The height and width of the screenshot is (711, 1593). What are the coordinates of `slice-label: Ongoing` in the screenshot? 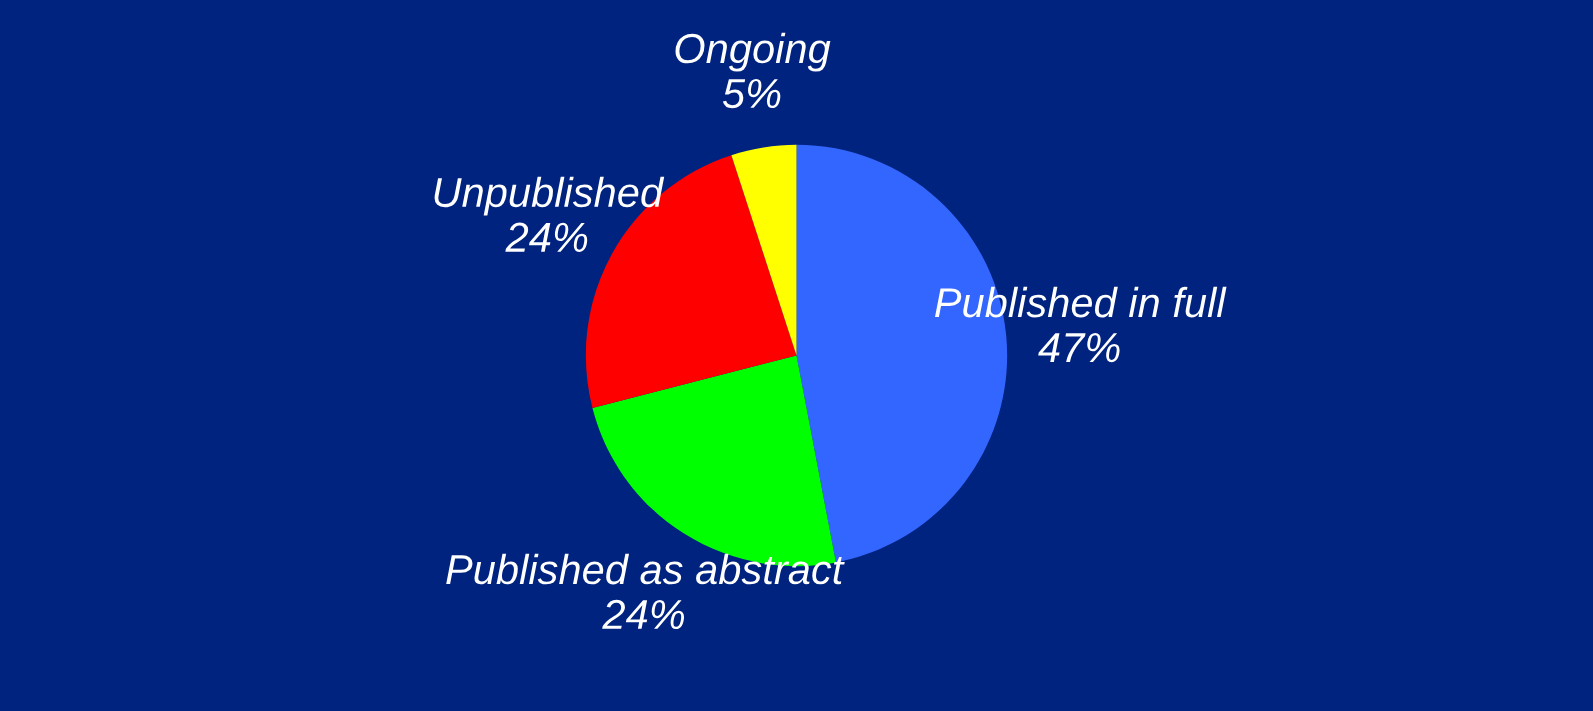 It's located at (753, 52).